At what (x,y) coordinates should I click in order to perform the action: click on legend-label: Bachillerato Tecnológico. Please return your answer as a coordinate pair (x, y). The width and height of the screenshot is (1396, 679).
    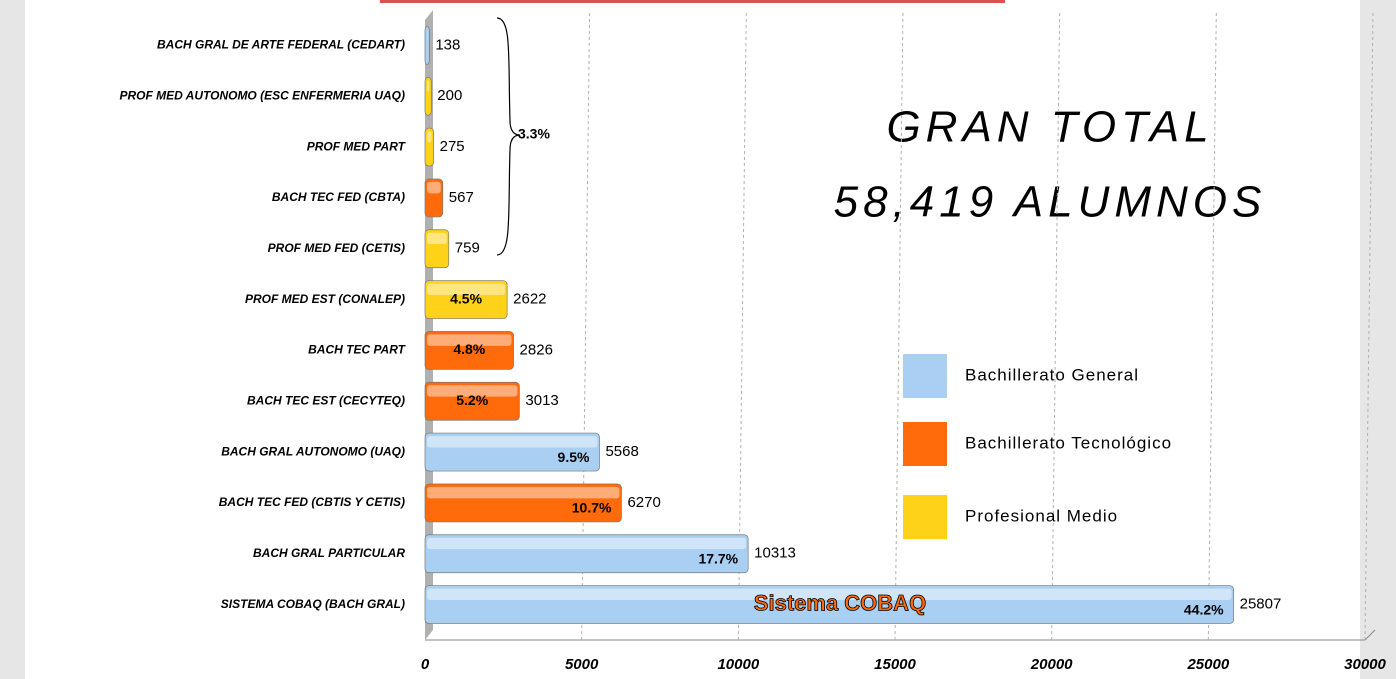
    Looking at the image, I should click on (1068, 442).